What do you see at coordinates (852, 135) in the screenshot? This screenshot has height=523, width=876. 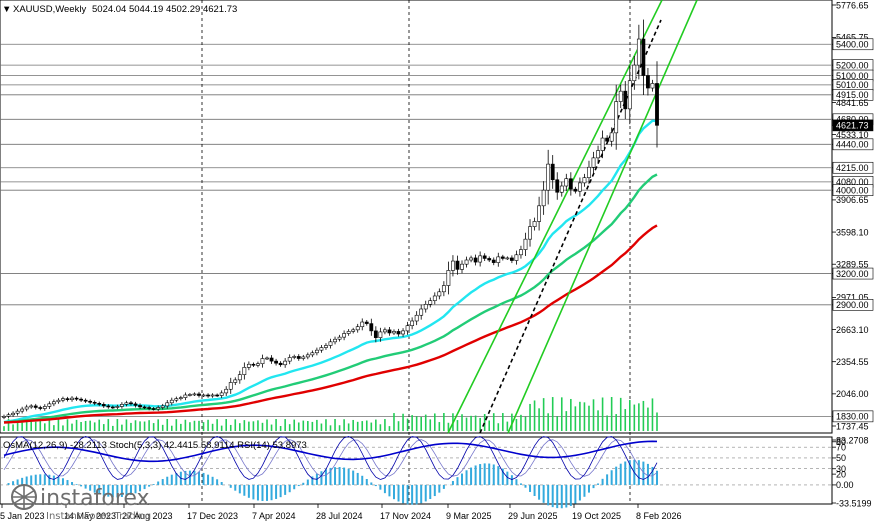 I see `price-tick-label-10: 4533.10` at bounding box center [852, 135].